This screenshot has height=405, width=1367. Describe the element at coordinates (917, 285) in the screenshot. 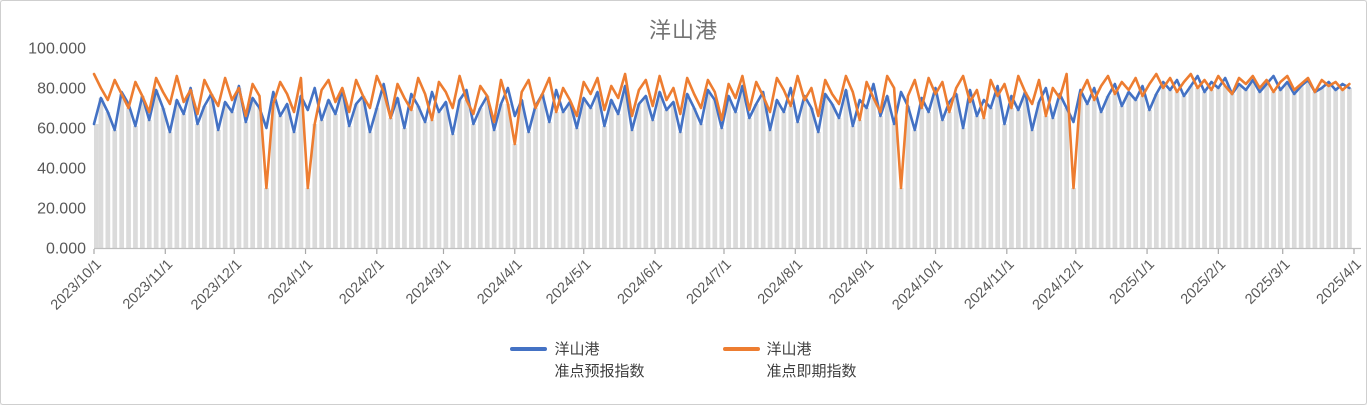

I see `x-tick-label: 2024/10/1` at that location.